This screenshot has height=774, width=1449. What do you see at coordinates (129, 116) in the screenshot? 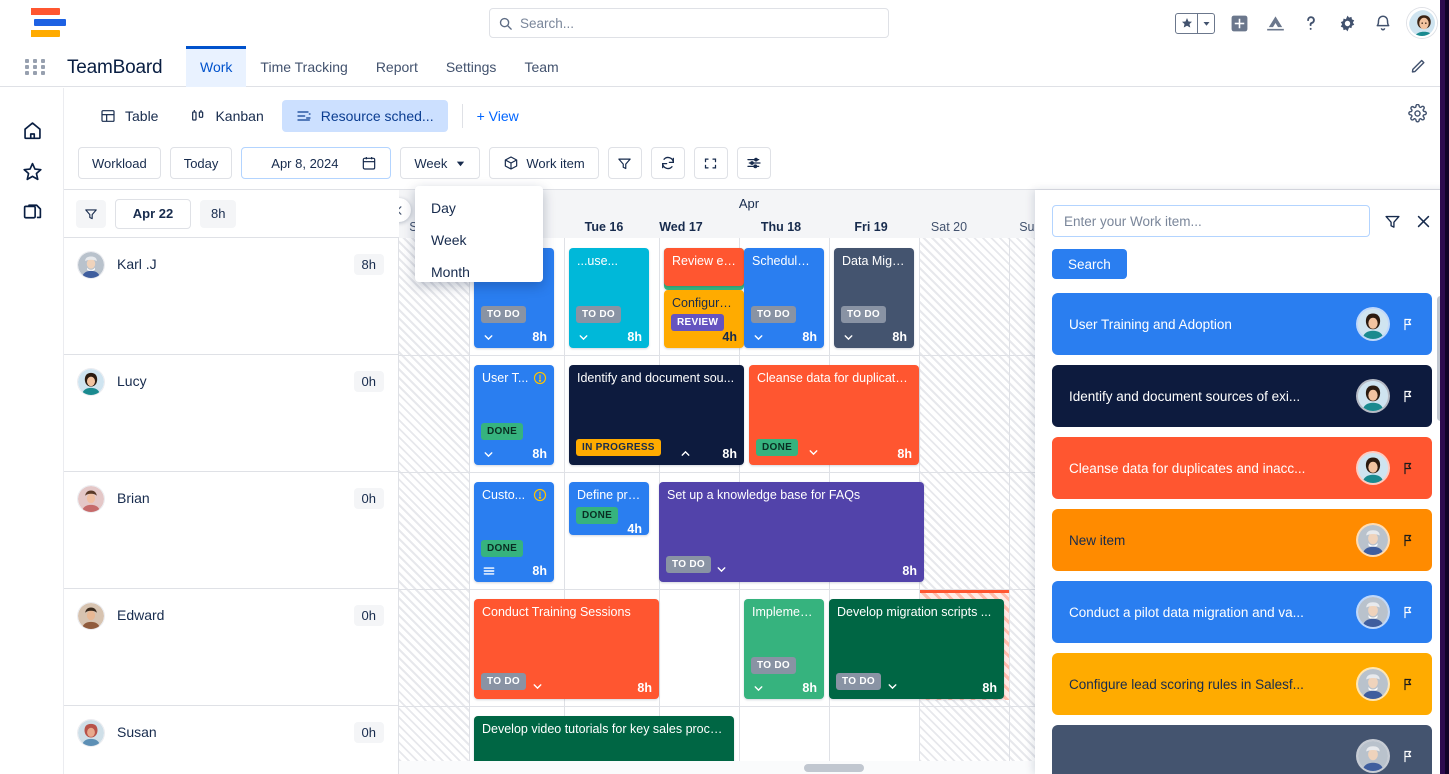
I see `view-tab-table: Table` at bounding box center [129, 116].